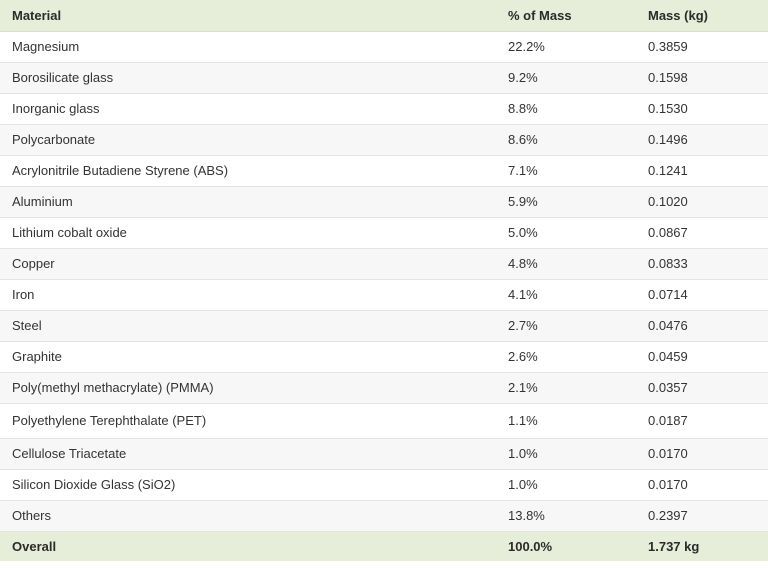 The width and height of the screenshot is (768, 568). What do you see at coordinates (37, 356) in the screenshot?
I see `cell-material: Graphite` at bounding box center [37, 356].